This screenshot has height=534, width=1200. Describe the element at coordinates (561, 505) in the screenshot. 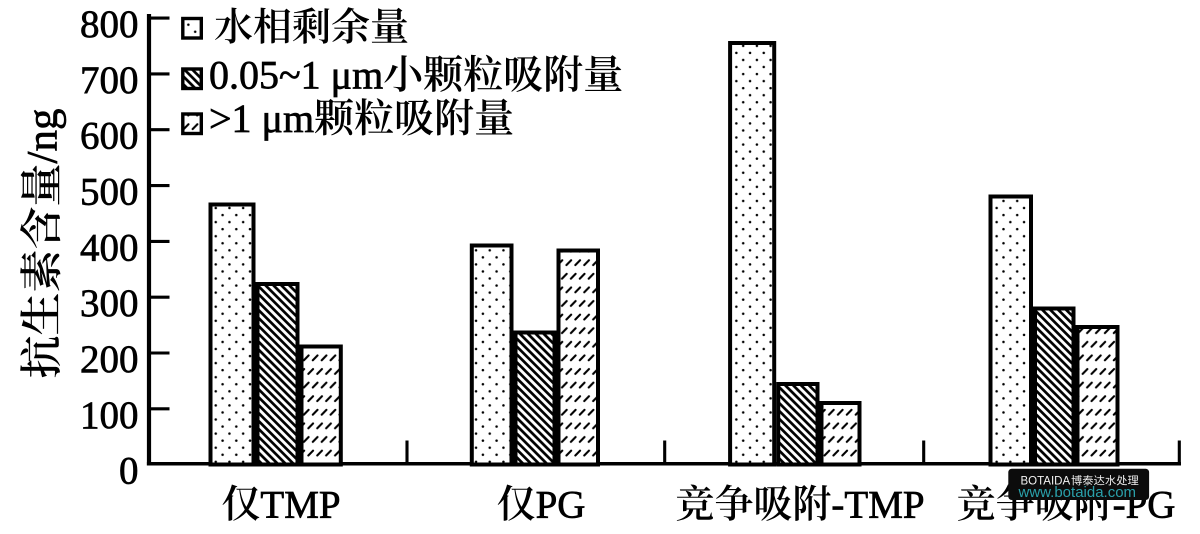

I see `svg-text: PG` at that location.